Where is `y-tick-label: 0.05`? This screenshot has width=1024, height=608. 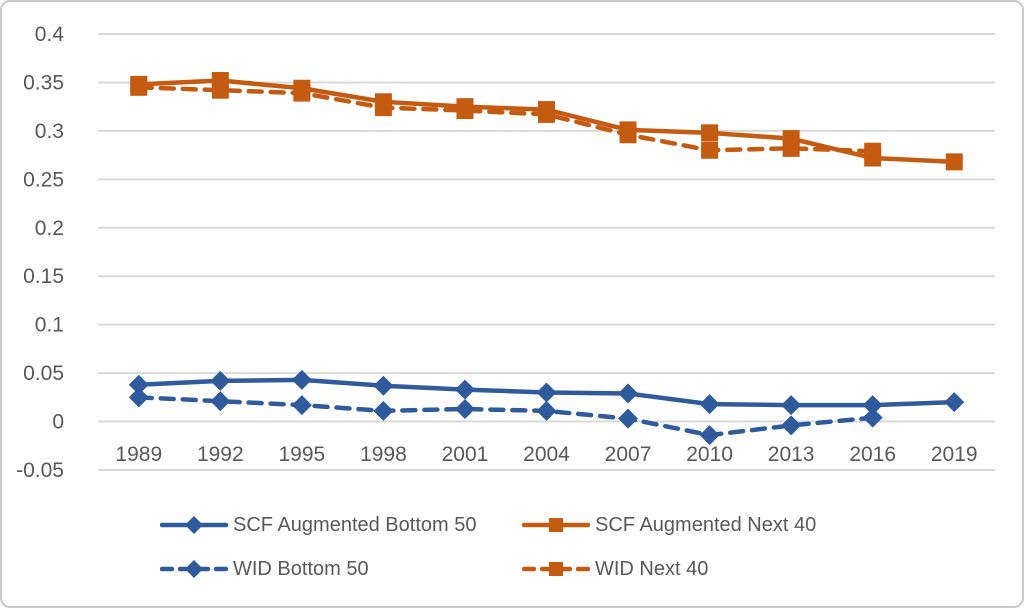 y-tick-label: 0.05 is located at coordinates (43, 373).